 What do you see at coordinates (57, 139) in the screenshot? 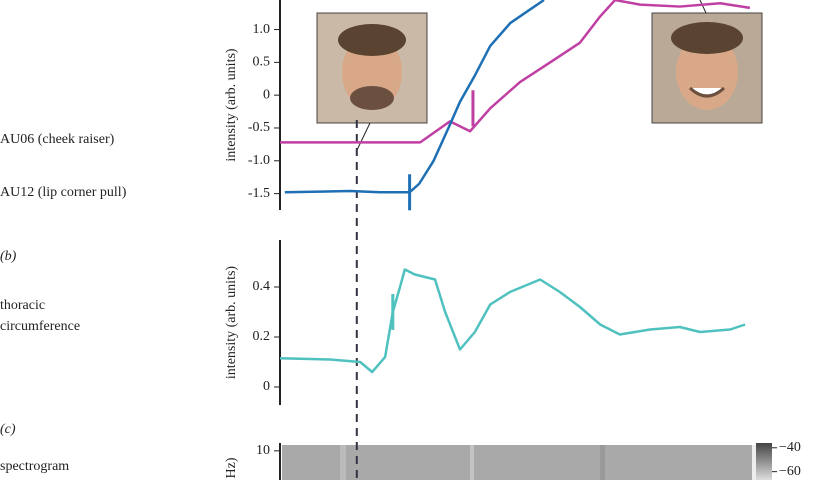
I see `legend-label: AU06 (cheek raiser)` at bounding box center [57, 139].